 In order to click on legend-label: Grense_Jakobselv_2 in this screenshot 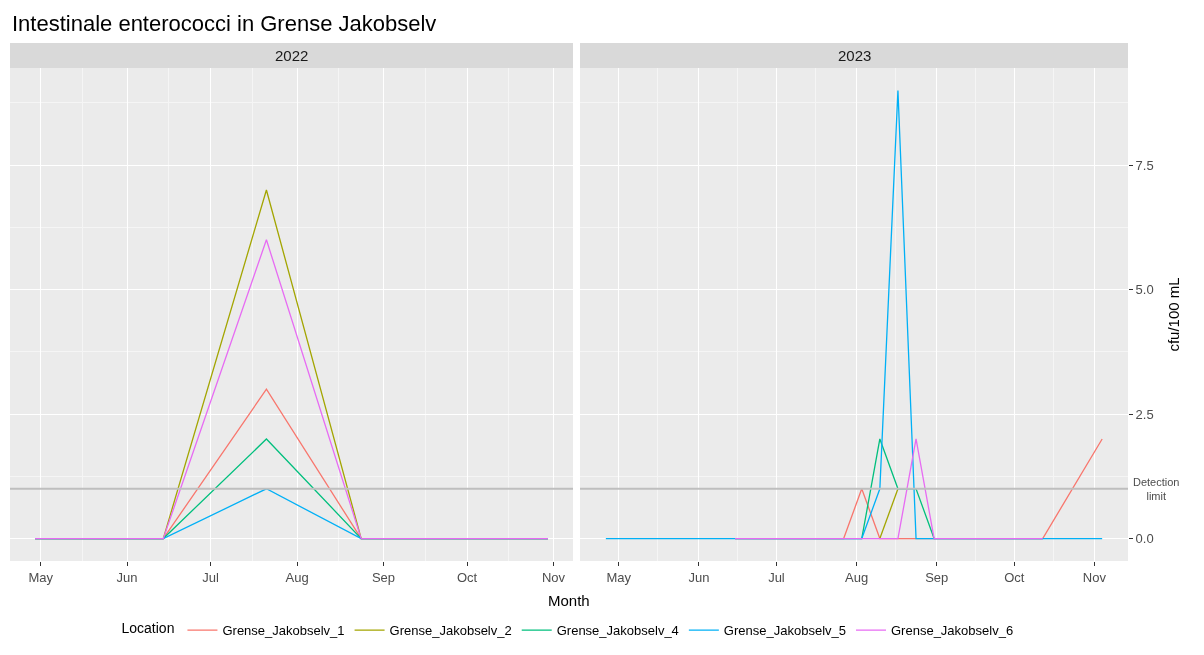, I will do `click(450, 631)`.